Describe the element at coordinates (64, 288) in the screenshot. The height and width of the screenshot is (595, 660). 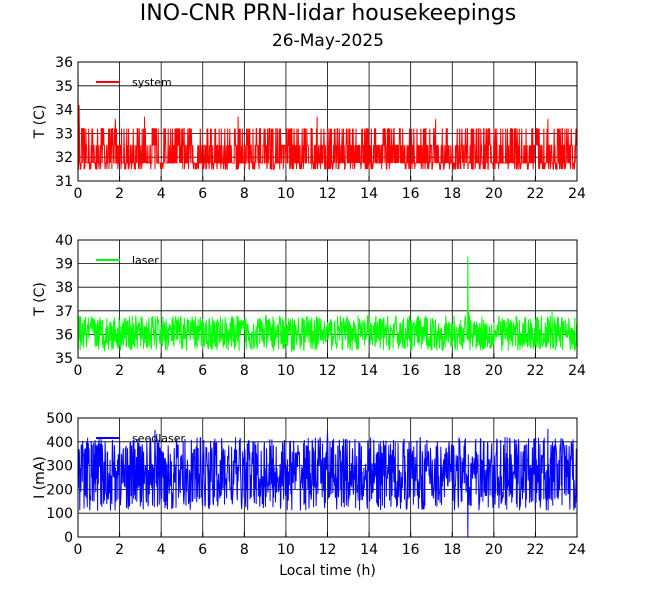
I see `y-tick-label: 38` at that location.